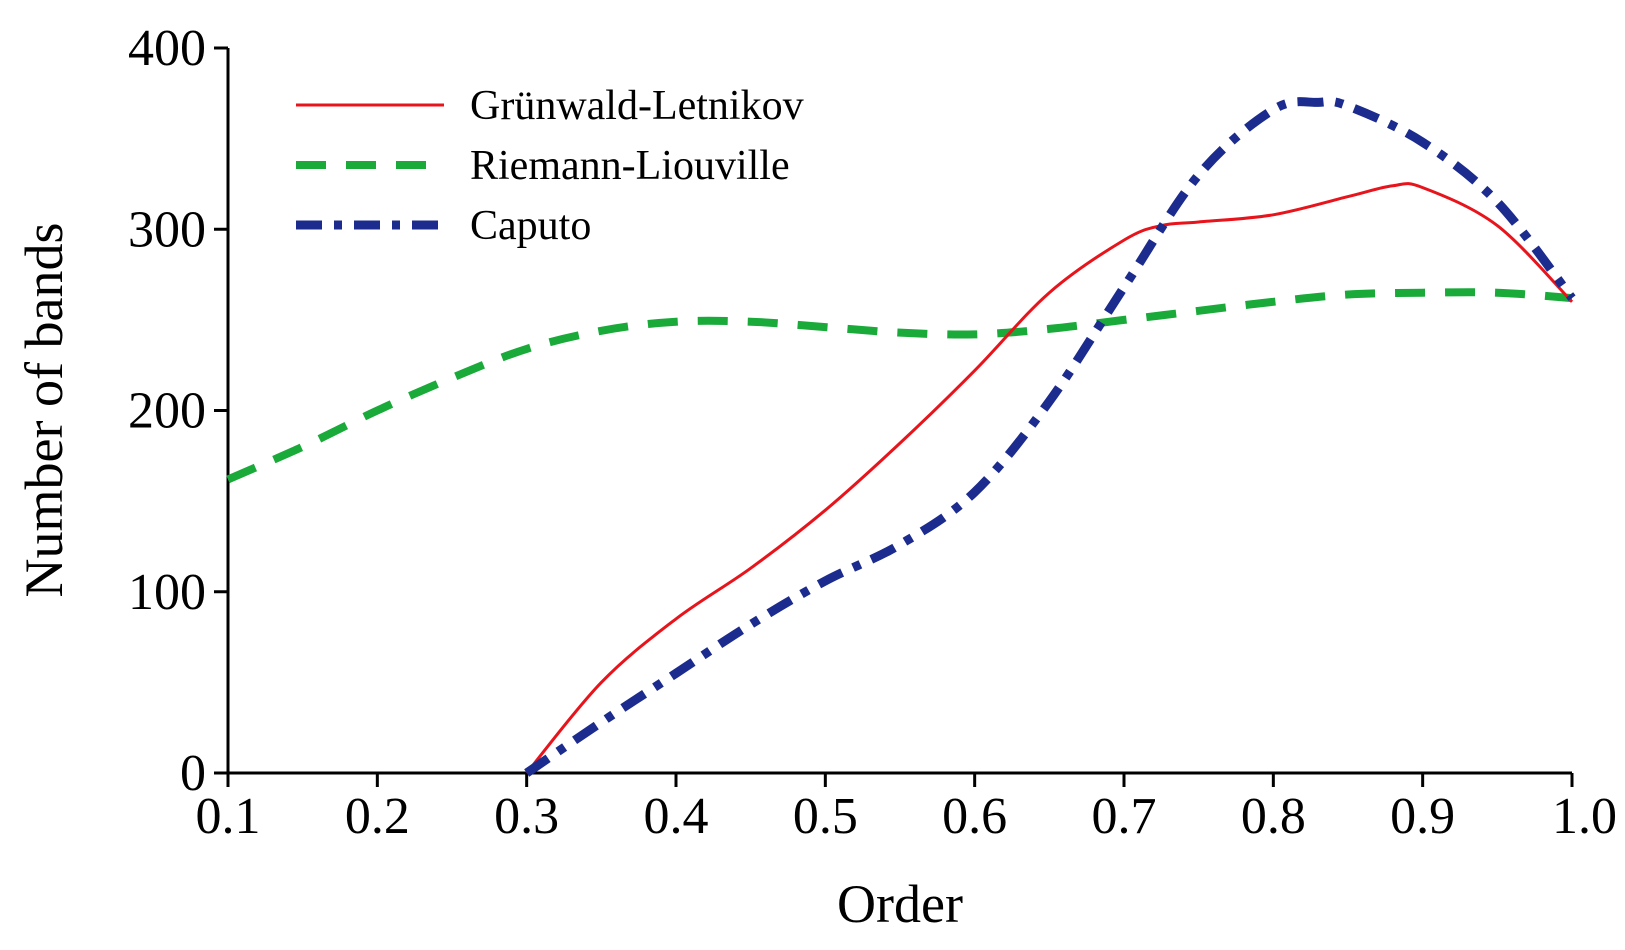 The image size is (1625, 950). Describe the element at coordinates (167, 48) in the screenshot. I see `y-tick-label: 400` at that location.